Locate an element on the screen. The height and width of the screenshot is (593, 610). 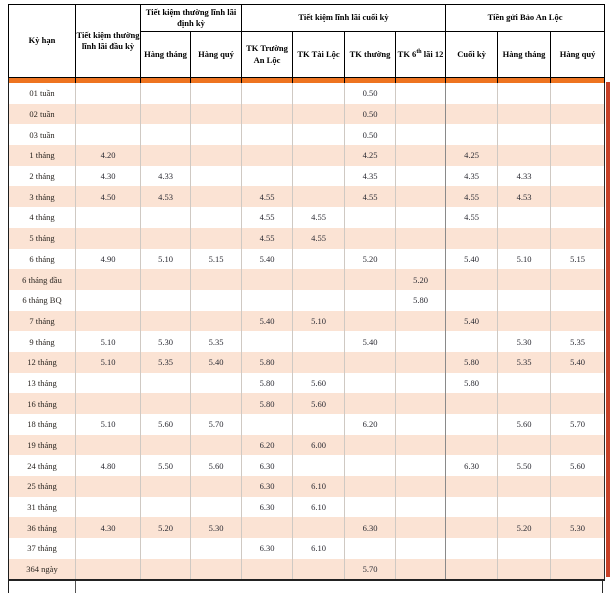
rate-cell: 4.30 is located at coordinates (108, 528).